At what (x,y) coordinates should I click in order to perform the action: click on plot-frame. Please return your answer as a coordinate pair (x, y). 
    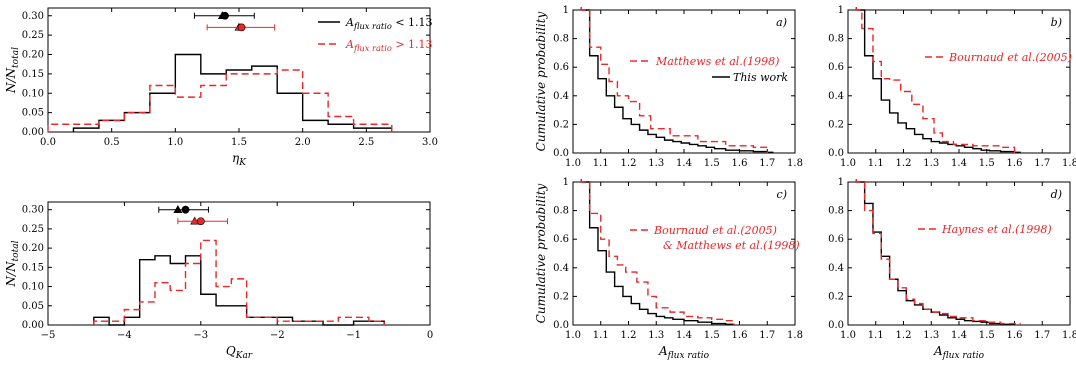
    Looking at the image, I should click on (239, 263).